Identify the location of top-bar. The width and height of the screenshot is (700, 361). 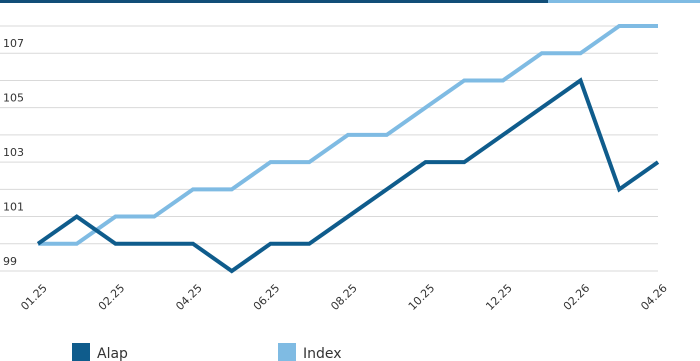
(274, 1).